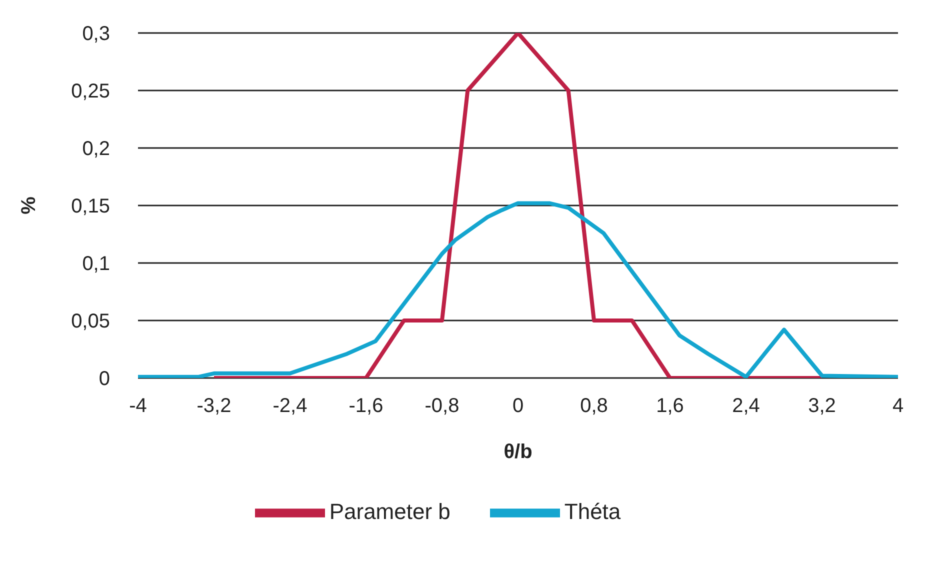  I want to click on y-tick-label: 0,1, so click(96, 264).